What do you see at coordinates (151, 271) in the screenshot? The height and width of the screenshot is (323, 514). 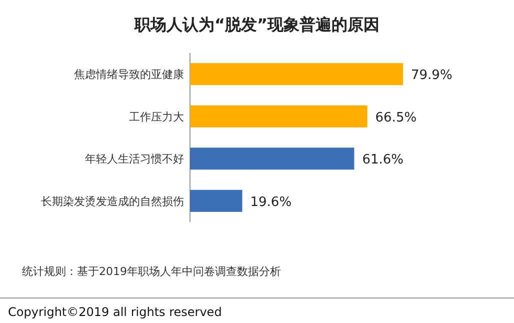 I see `text: 统计规则：基于2019年职场人年中问卷调查数据分析` at bounding box center [151, 271].